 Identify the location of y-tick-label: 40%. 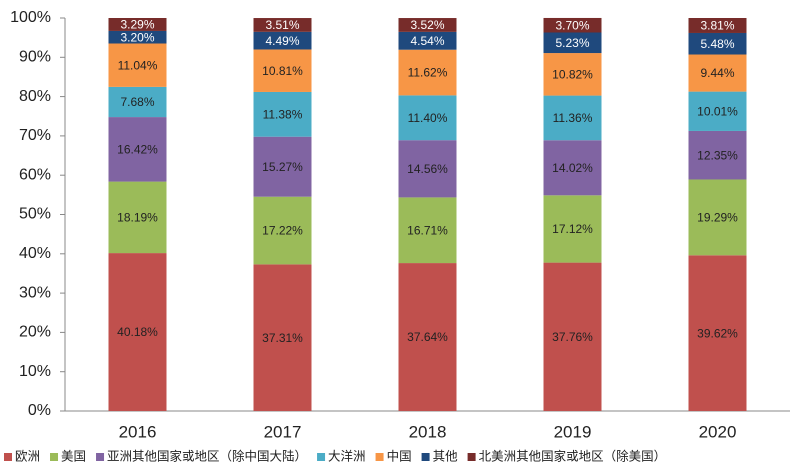
(35, 253).